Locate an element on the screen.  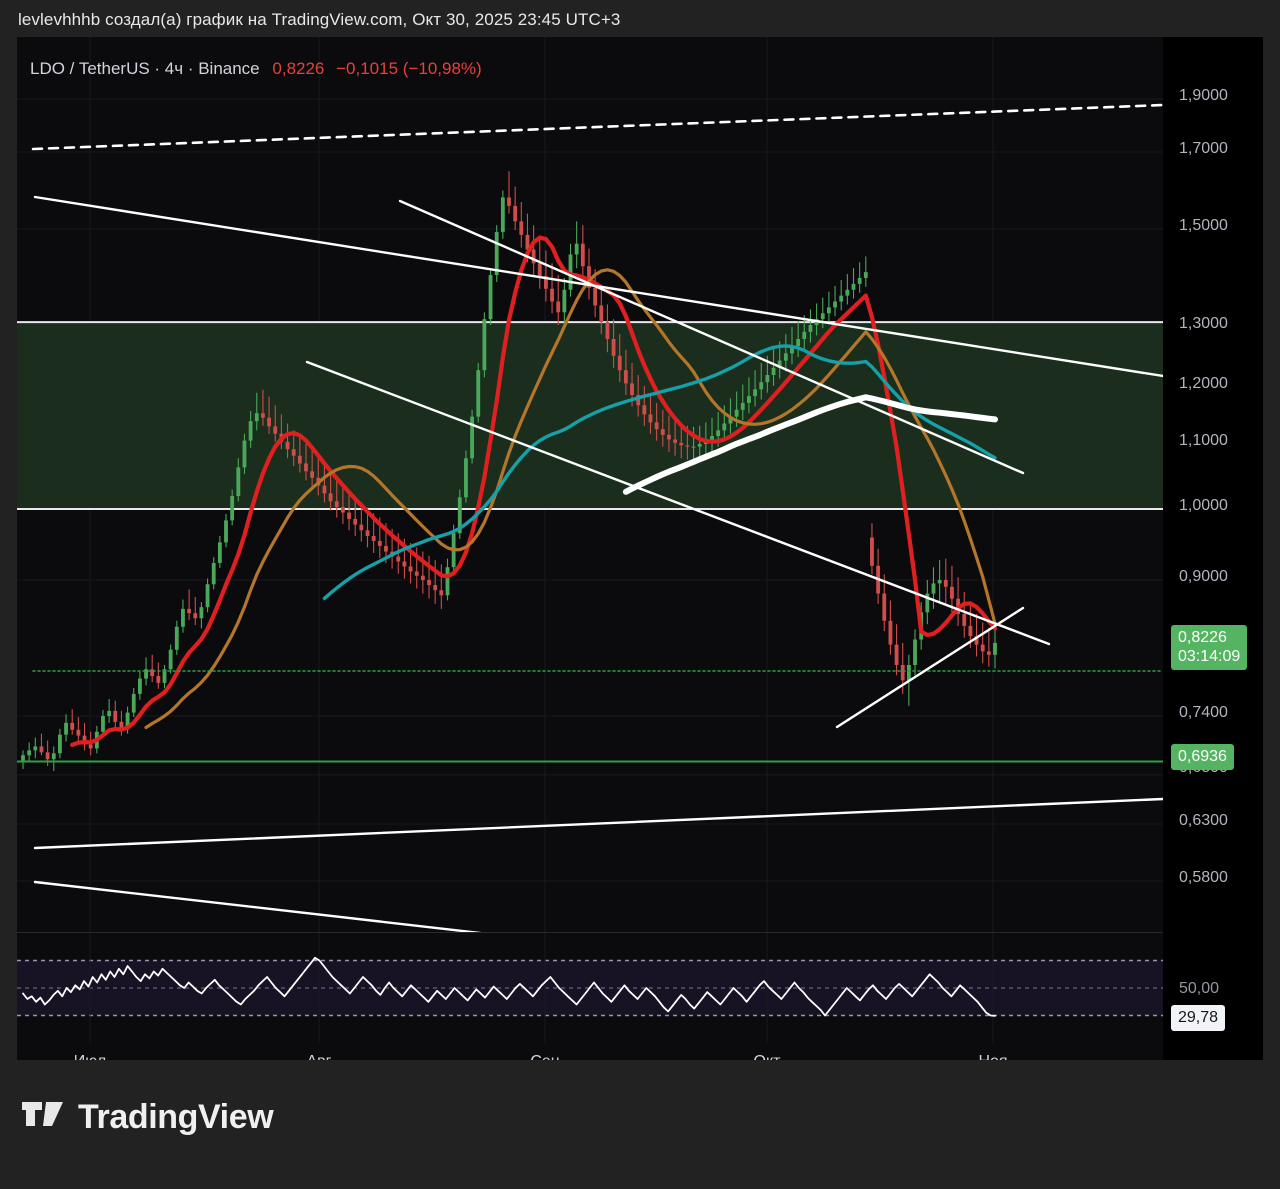
current-price-value: 0,8226 is located at coordinates (1202, 637).